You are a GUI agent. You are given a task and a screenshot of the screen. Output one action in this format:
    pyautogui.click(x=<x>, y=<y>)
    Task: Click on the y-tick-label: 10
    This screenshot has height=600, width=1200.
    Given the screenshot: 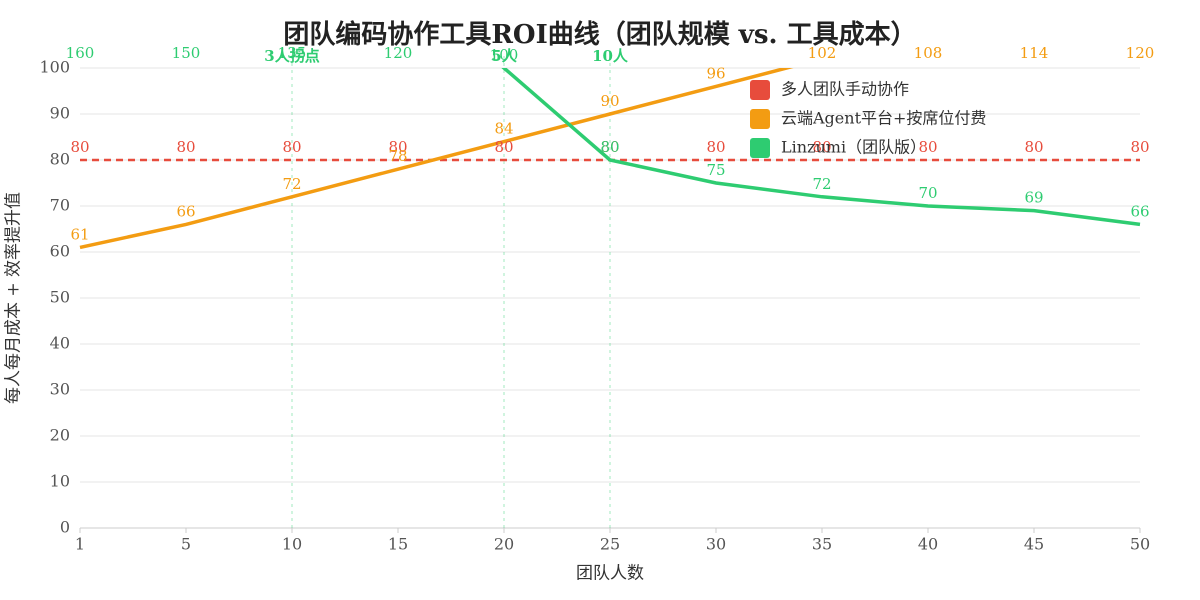 What is the action you would take?
    pyautogui.click(x=60, y=481)
    